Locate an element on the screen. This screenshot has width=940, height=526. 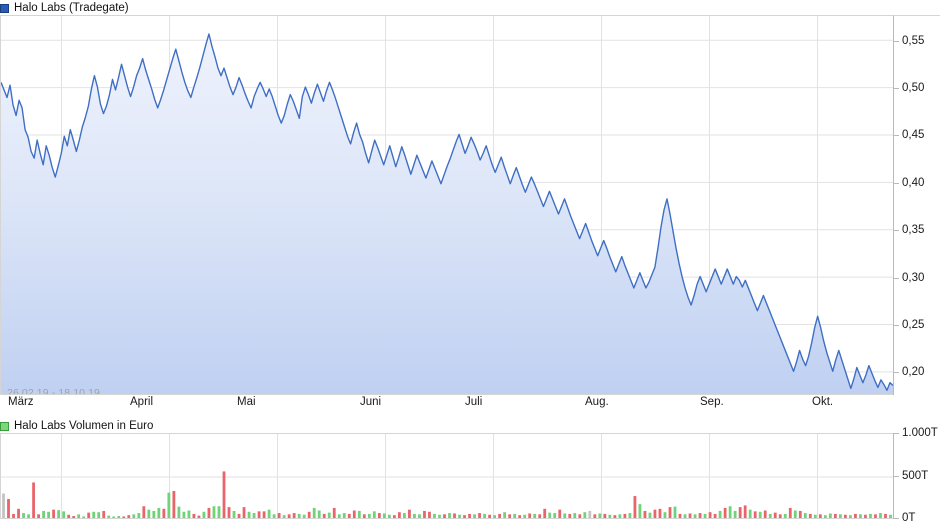
volume-y-tick-label: 0T is located at coordinates (909, 518).